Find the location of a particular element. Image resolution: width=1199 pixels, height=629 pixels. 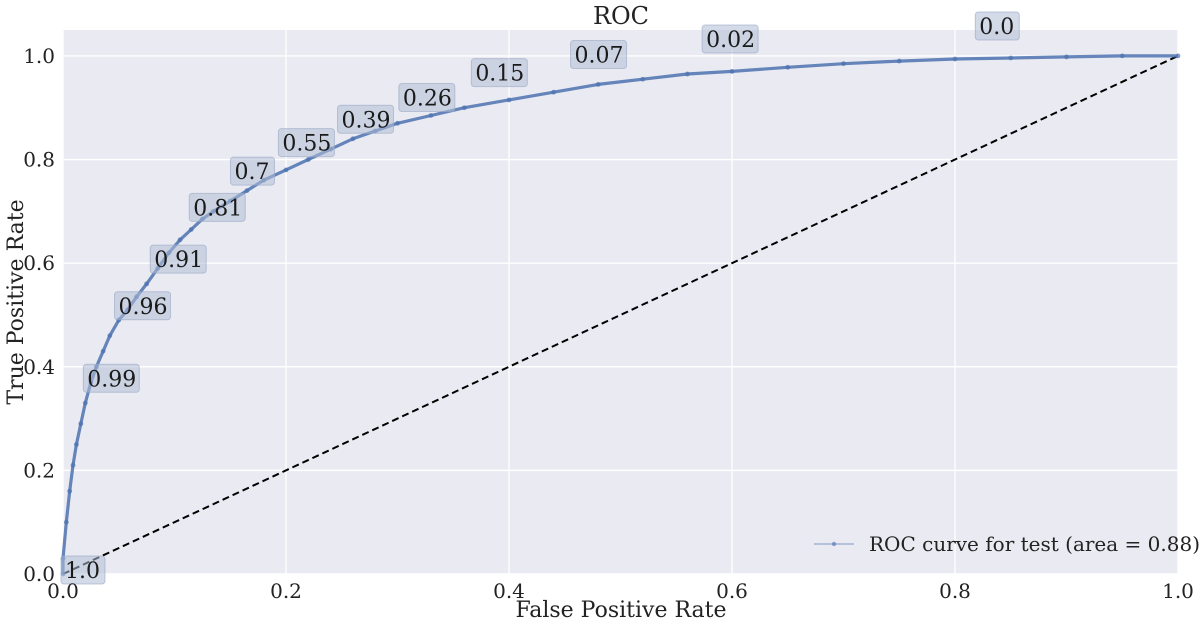

threshold-label-text: 0.55 is located at coordinates (306, 144).